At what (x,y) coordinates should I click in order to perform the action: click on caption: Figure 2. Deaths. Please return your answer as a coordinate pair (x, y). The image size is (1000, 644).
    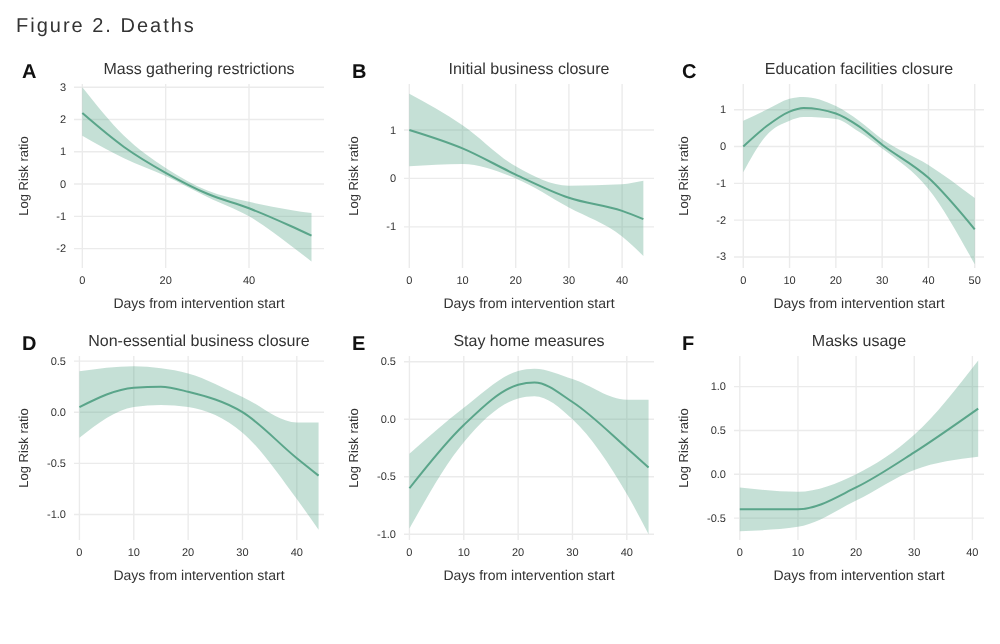
    Looking at the image, I should click on (106, 27).